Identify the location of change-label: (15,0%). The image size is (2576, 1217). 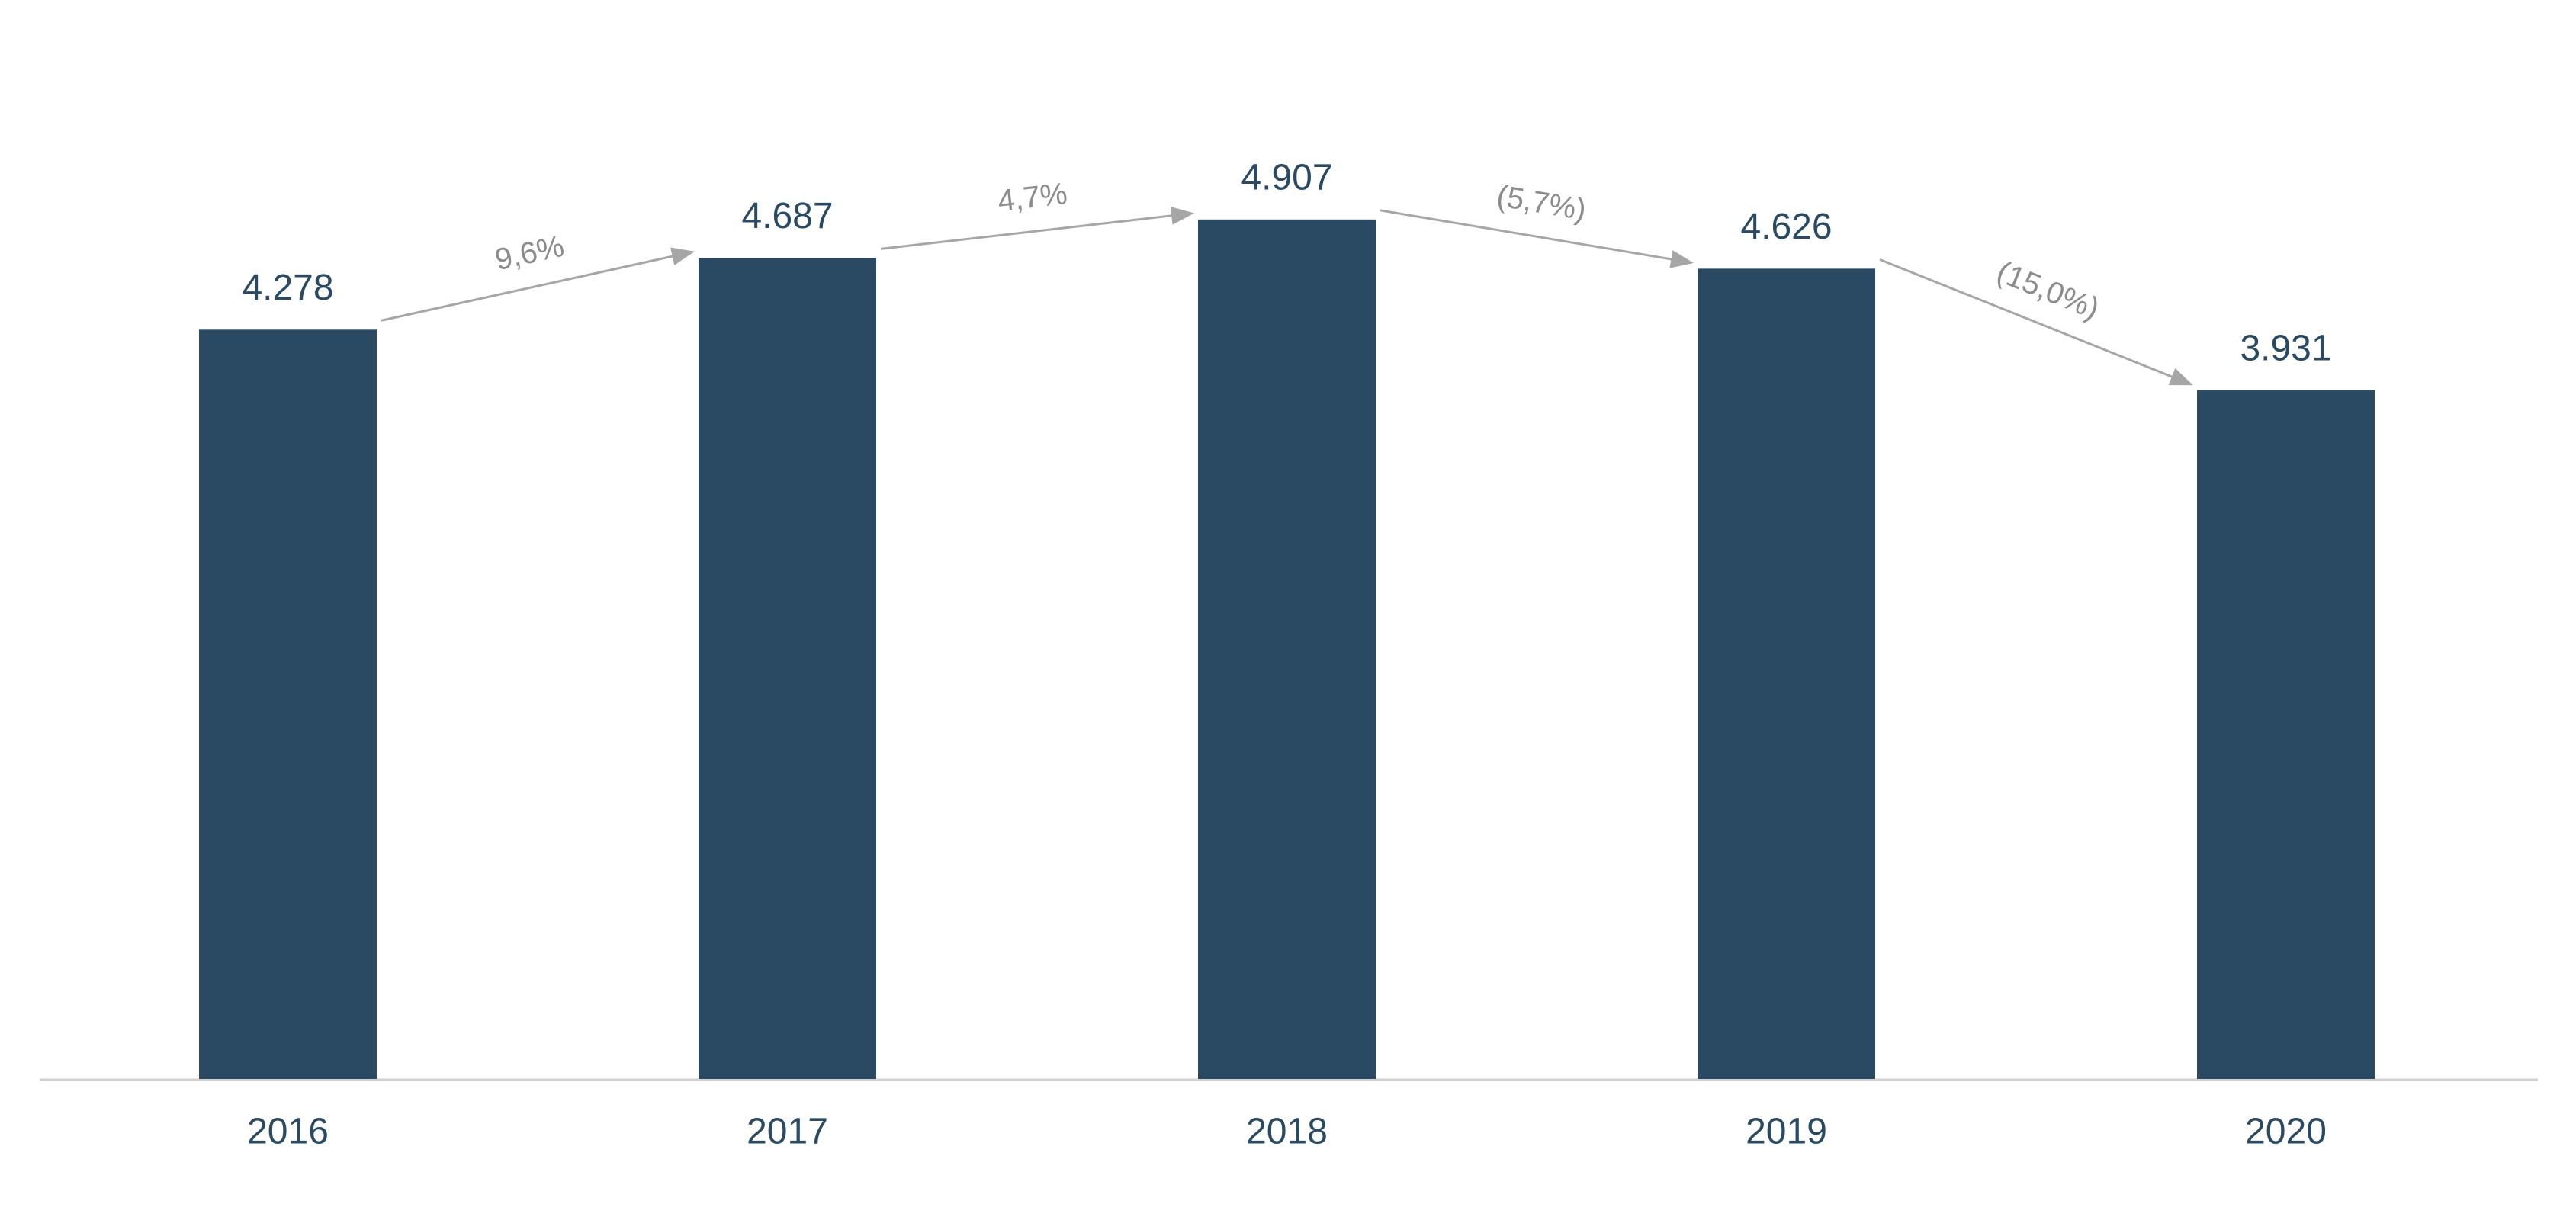
(2047, 290).